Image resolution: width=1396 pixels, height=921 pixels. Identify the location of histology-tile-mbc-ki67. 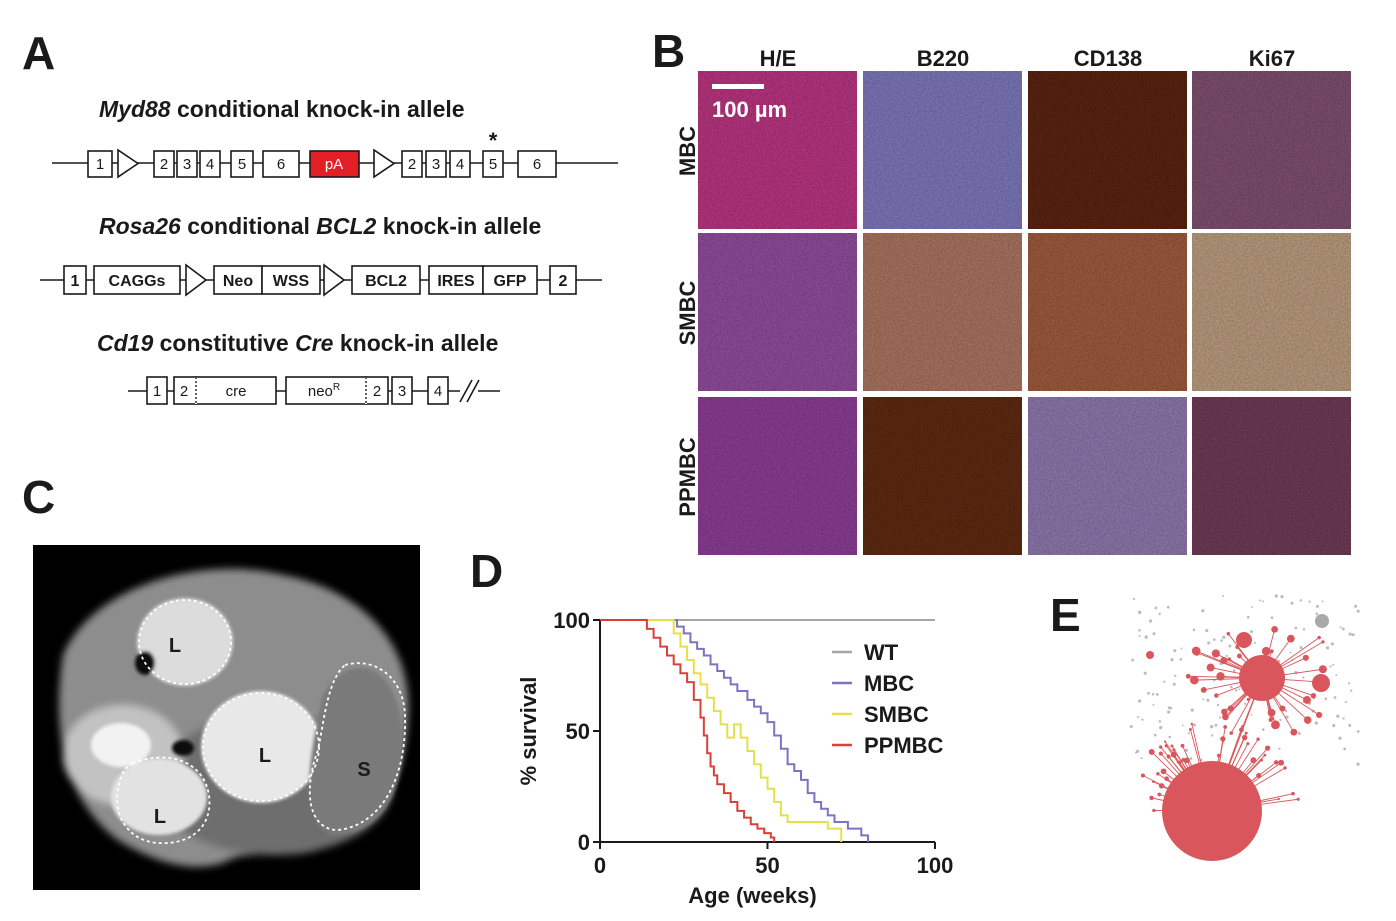
(1271, 150).